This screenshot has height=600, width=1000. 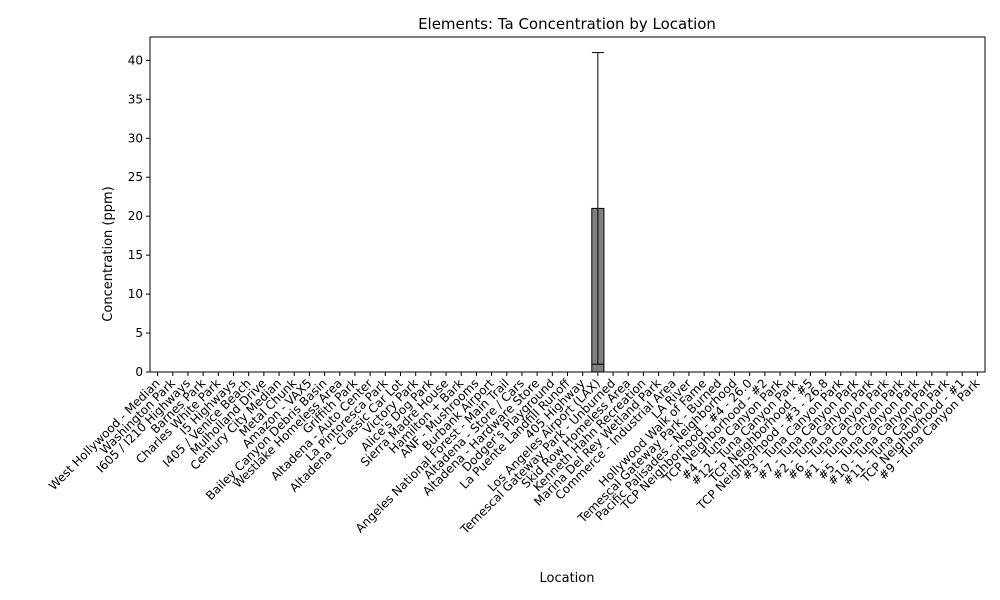 I want to click on y-axis: 0 5 10 15 20 25 30 35 40, so click(x=139, y=216).